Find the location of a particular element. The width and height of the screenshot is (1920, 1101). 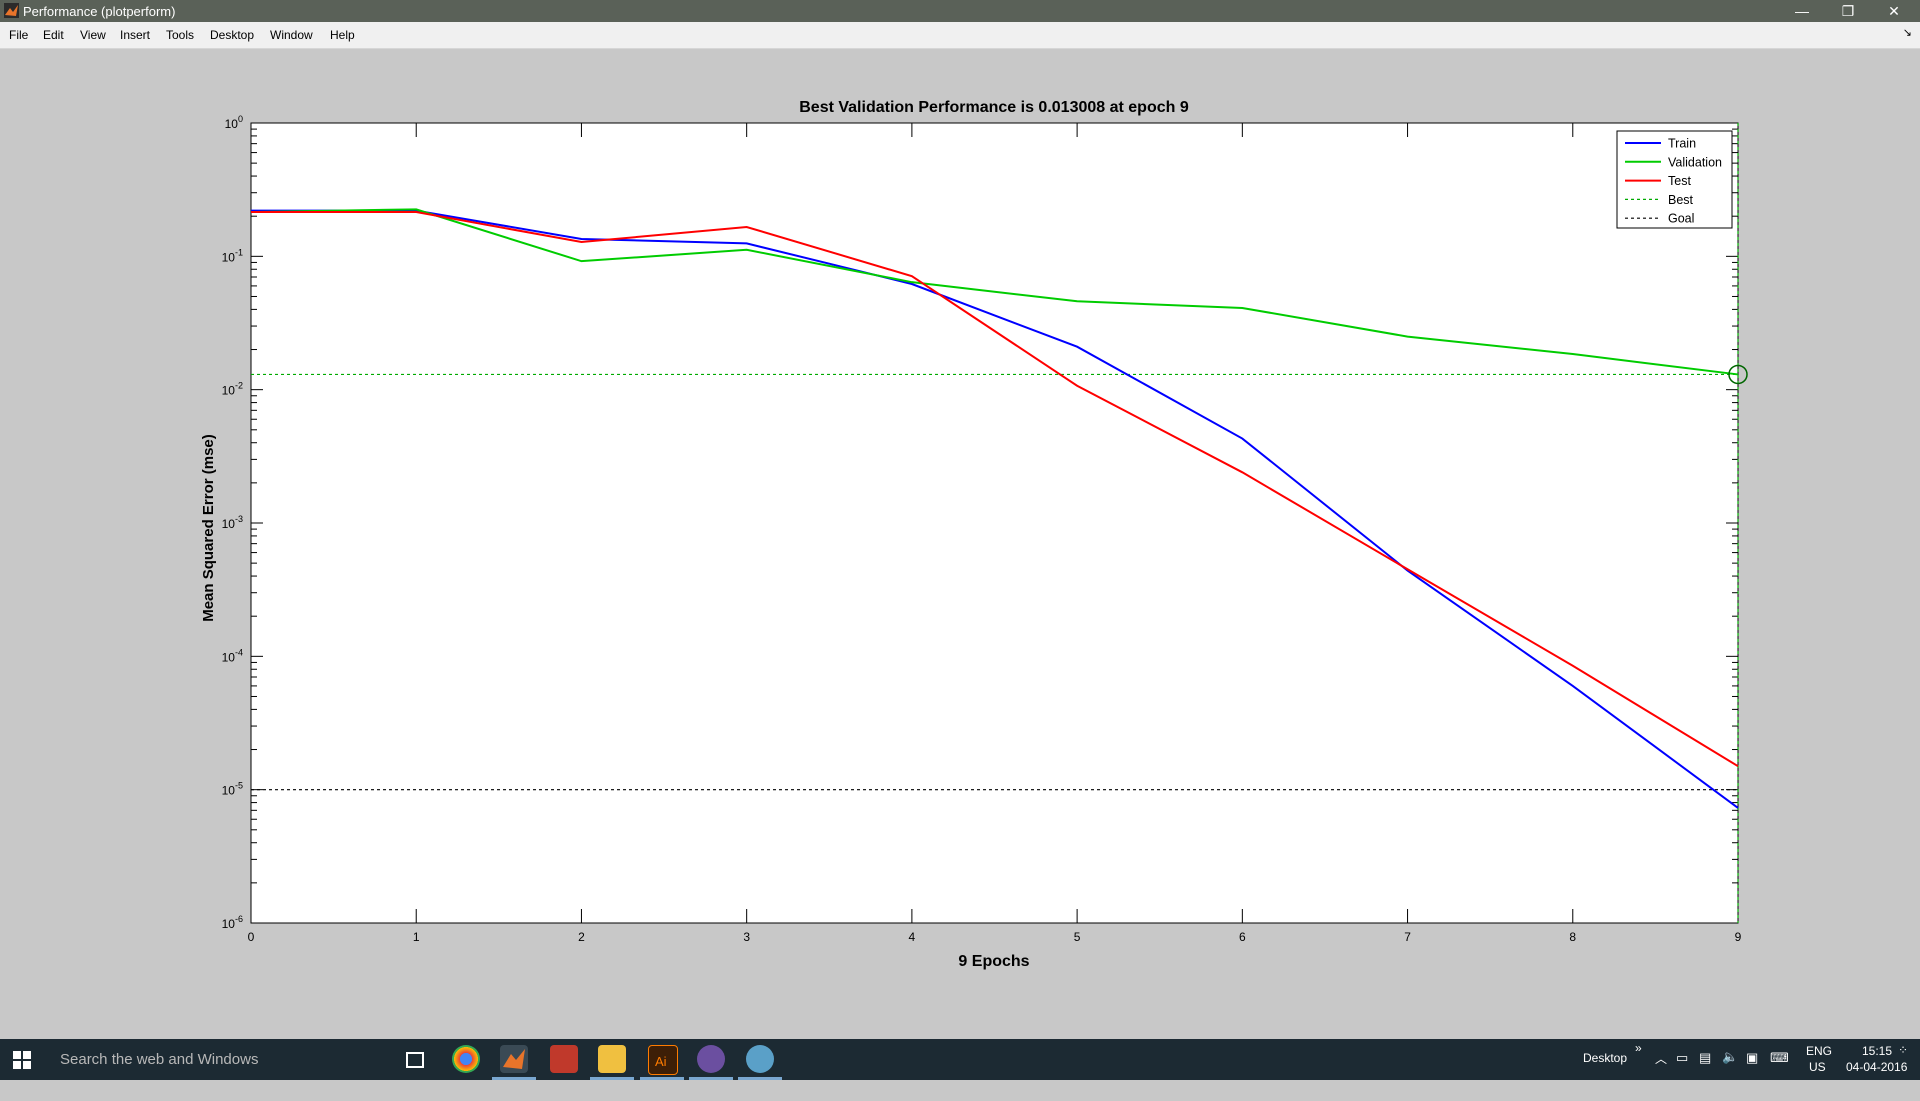

clock-date: 04-04-2016 is located at coordinates (1877, 1067).